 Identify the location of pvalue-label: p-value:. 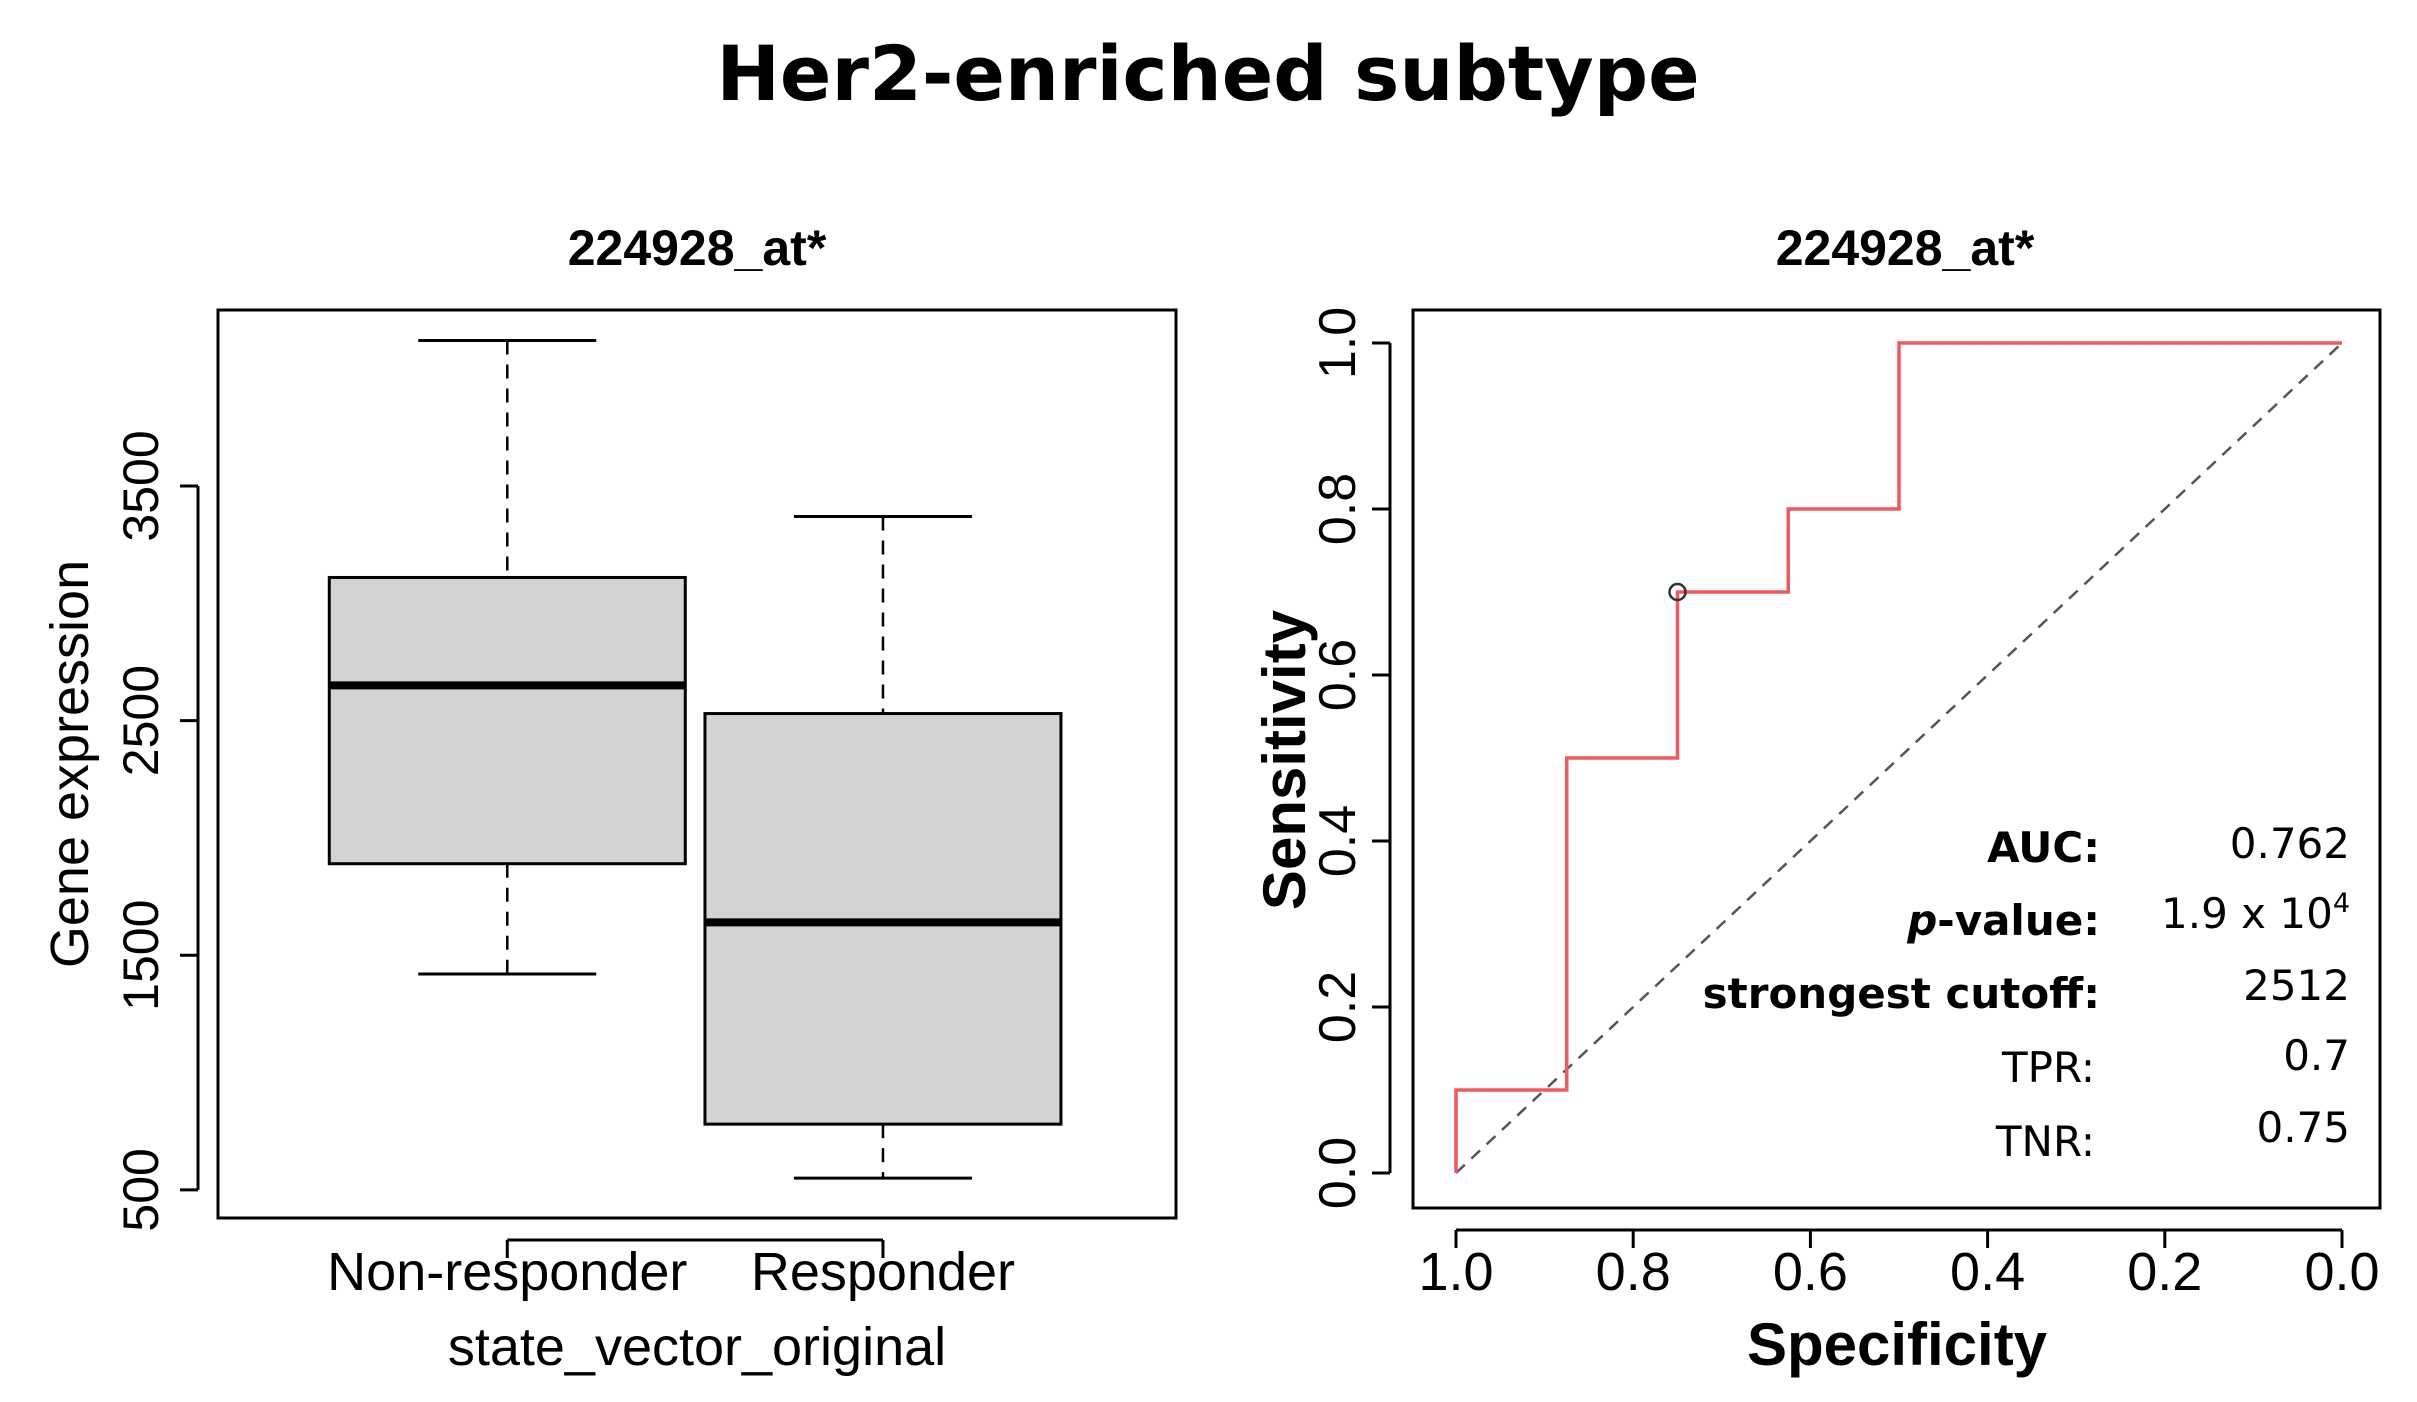
(2003, 920).